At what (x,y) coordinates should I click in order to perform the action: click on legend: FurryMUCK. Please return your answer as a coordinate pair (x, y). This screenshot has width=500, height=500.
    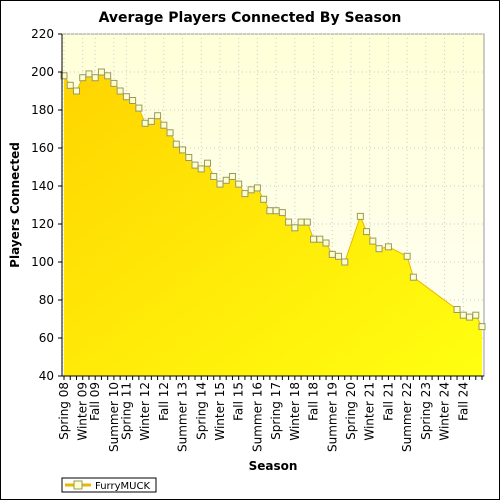
    Looking at the image, I should click on (109, 485).